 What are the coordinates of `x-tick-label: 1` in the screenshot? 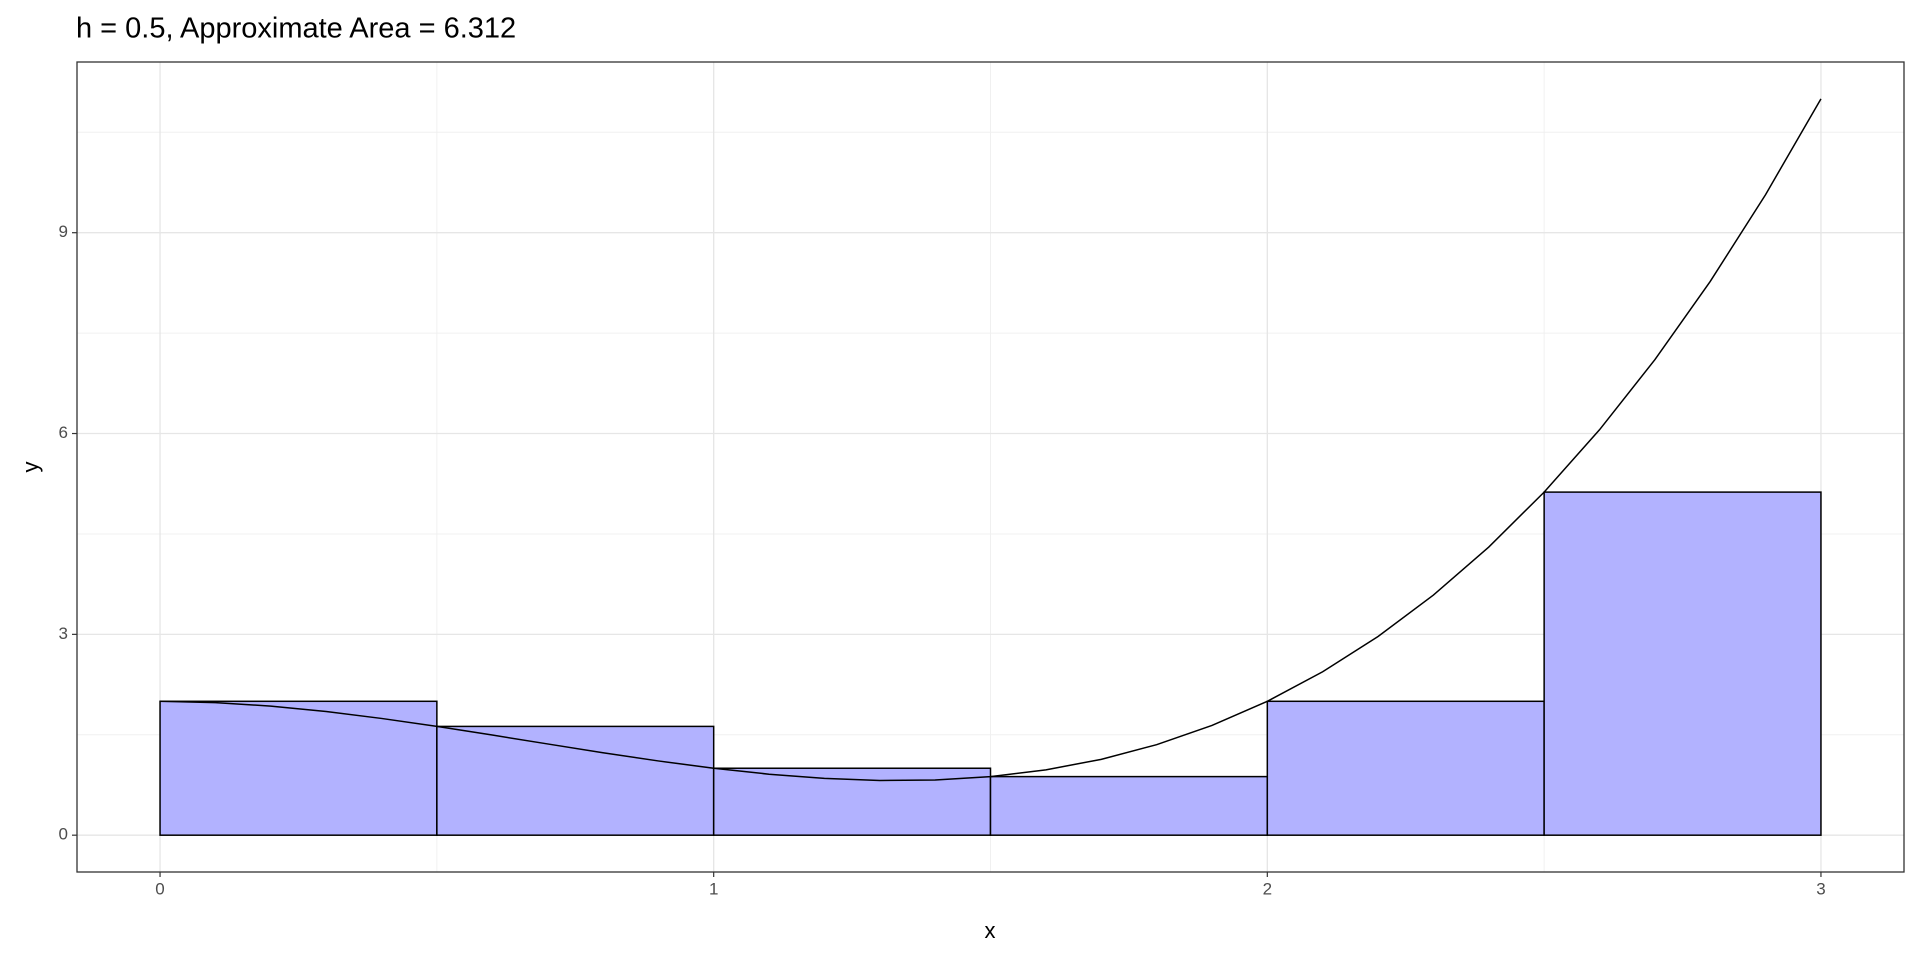 It's located at (713, 888).